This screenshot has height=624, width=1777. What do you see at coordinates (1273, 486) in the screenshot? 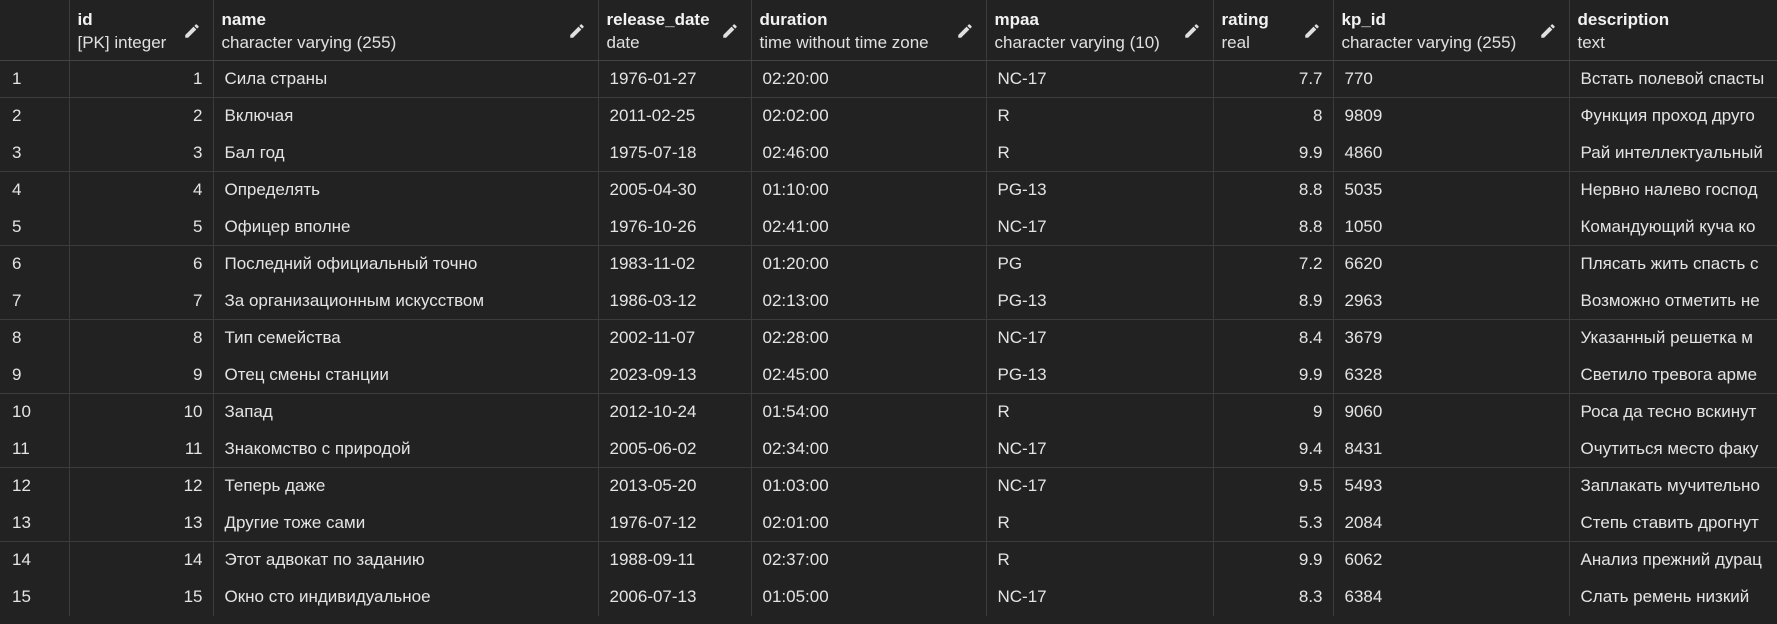
I see `cell-rating: 9.5` at bounding box center [1273, 486].